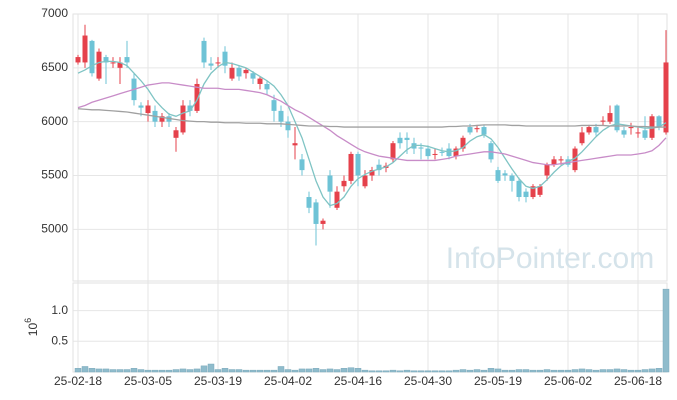 This screenshot has height=400, width=677. I want to click on x-tick-label: 25-03-05, so click(148, 381).